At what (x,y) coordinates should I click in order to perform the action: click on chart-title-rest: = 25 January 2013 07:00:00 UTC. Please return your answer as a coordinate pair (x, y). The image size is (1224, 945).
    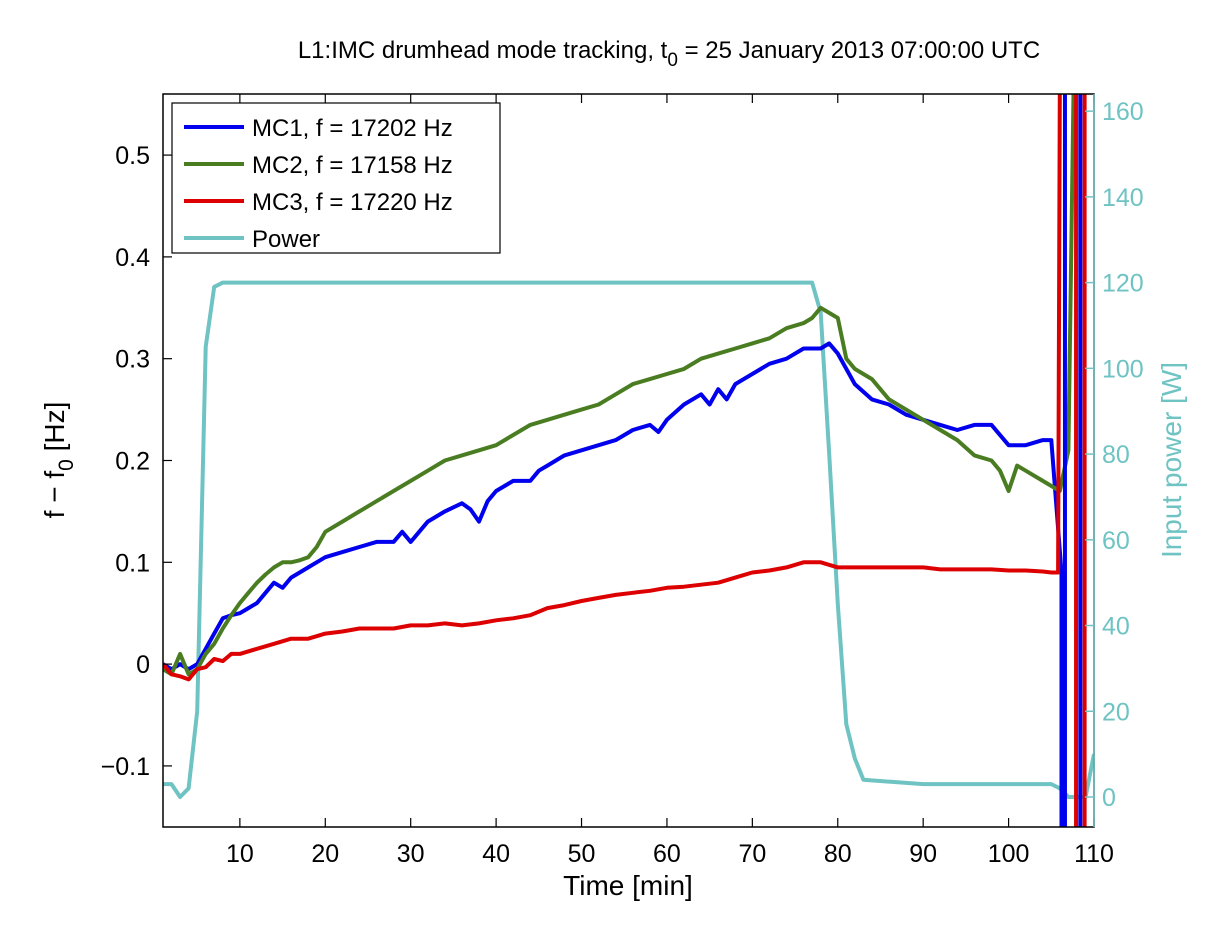
    Looking at the image, I should click on (859, 50).